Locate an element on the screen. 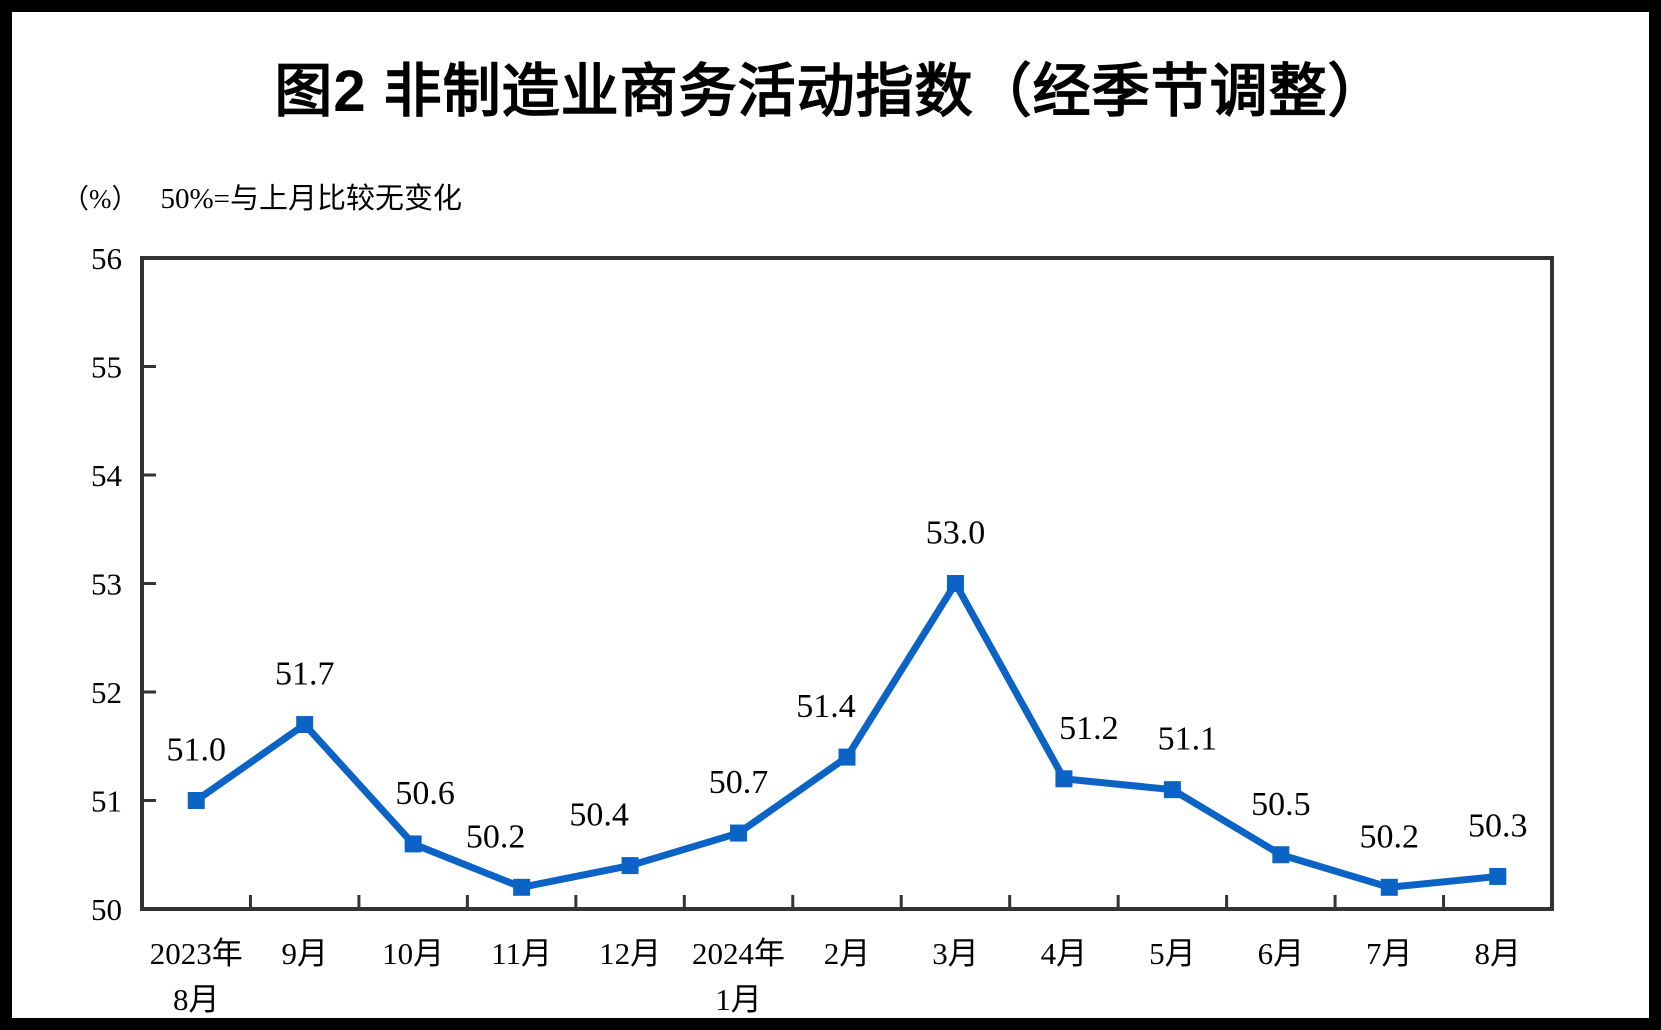 This screenshot has width=1661, height=1030. y-axis-tick-label: 56 is located at coordinates (106, 258).